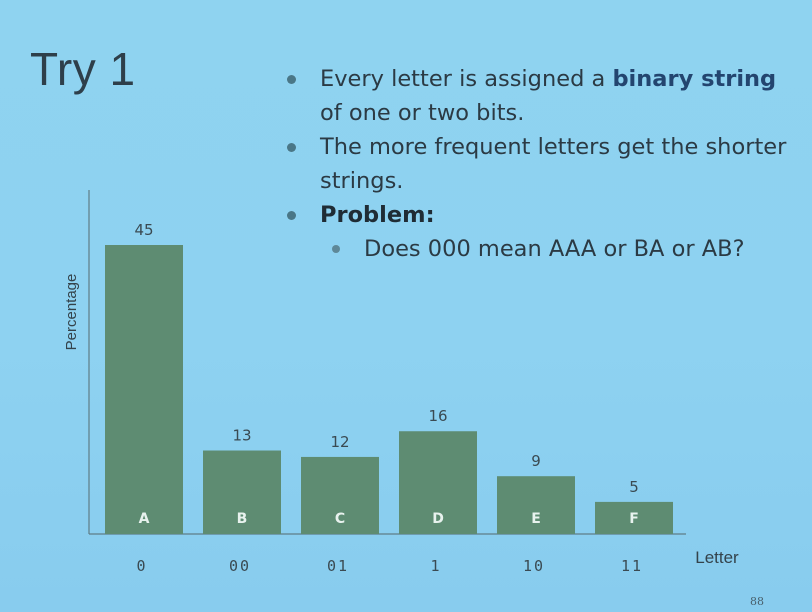 Image resolution: width=812 pixels, height=612 pixels. What do you see at coordinates (634, 487) in the screenshot?
I see `value-label-F: 5` at bounding box center [634, 487].